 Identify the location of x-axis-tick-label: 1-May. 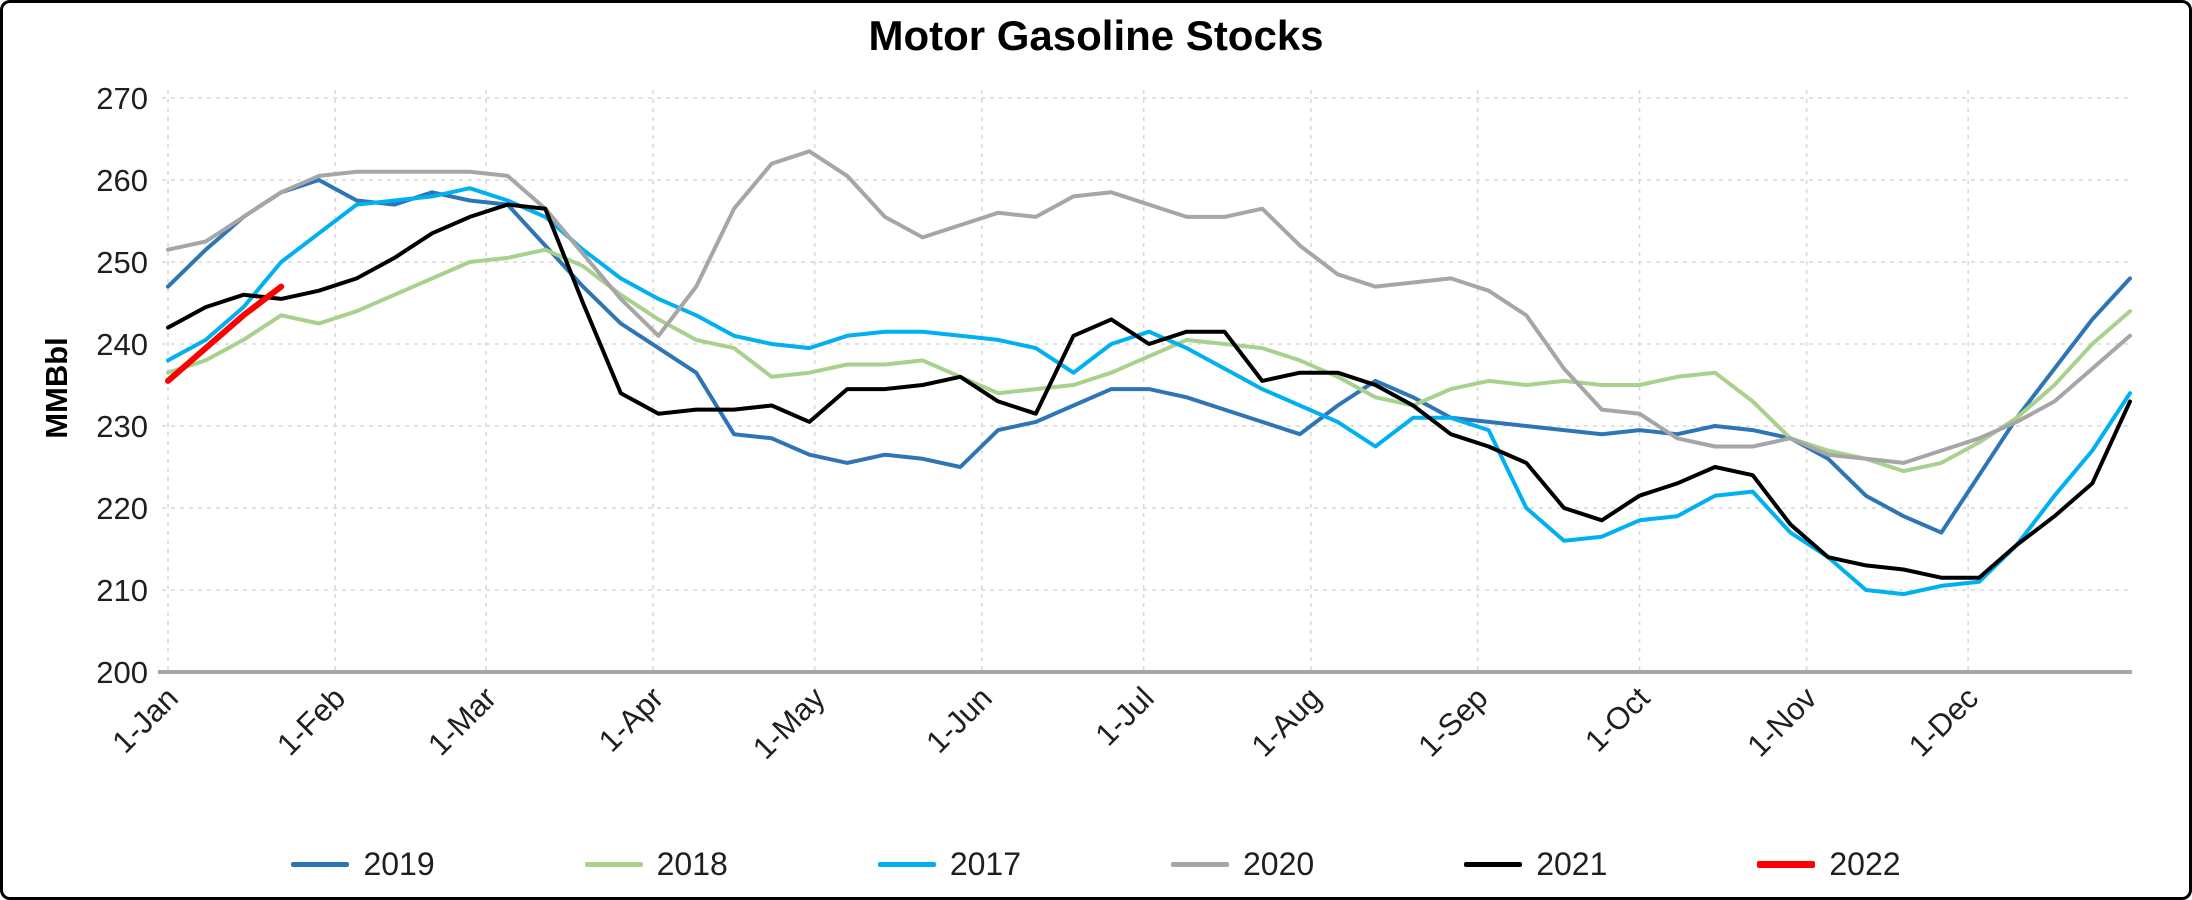
(789, 723).